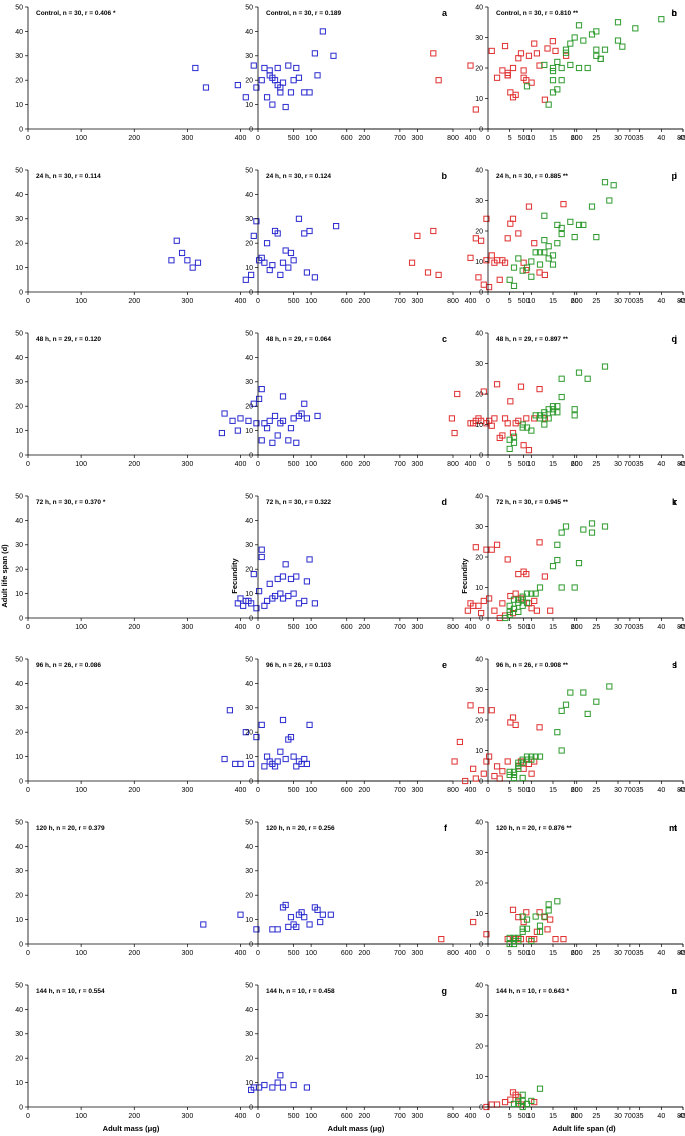 The image size is (685, 1136). What do you see at coordinates (445, 502) in the screenshot?
I see `panel-letter: d` at bounding box center [445, 502].